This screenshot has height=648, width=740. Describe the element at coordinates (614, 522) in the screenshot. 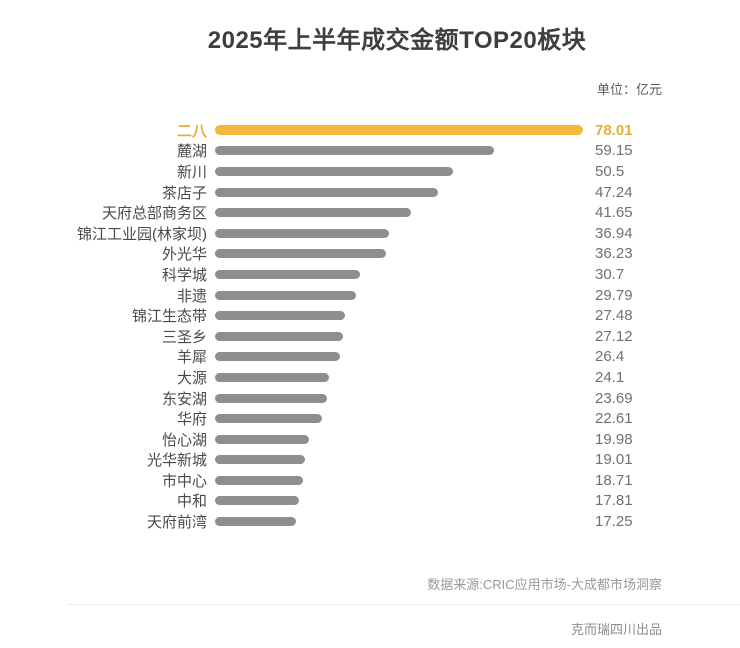

I see `value-label: 17.25` at that location.